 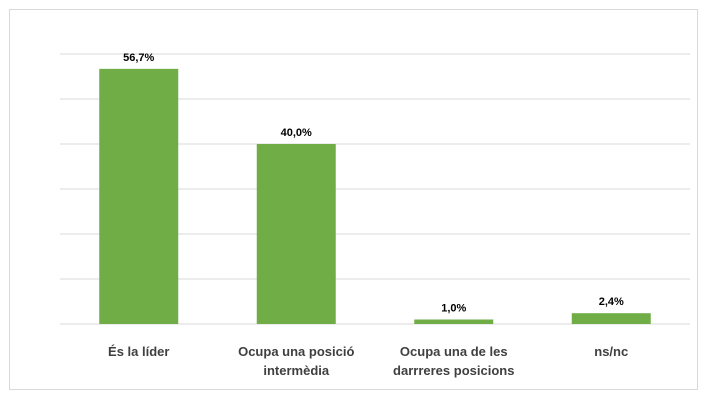 What do you see at coordinates (296, 133) in the screenshot?
I see `data-label: 40,0%` at bounding box center [296, 133].